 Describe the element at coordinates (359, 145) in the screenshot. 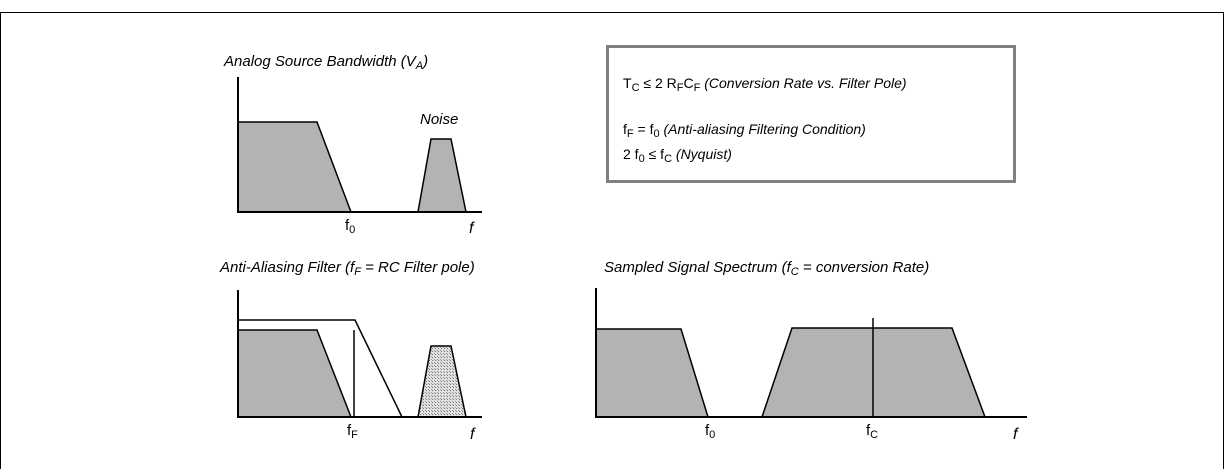

I see `top-left-spectrum` at that location.